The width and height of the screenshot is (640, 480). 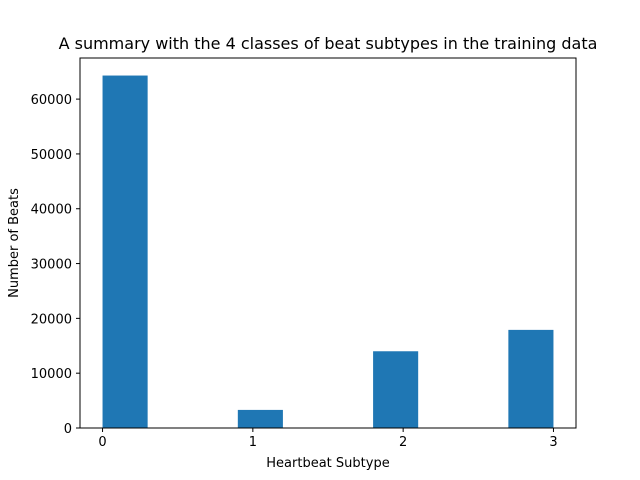 What do you see at coordinates (68, 429) in the screenshot?
I see `y-tick-label: 0` at bounding box center [68, 429].